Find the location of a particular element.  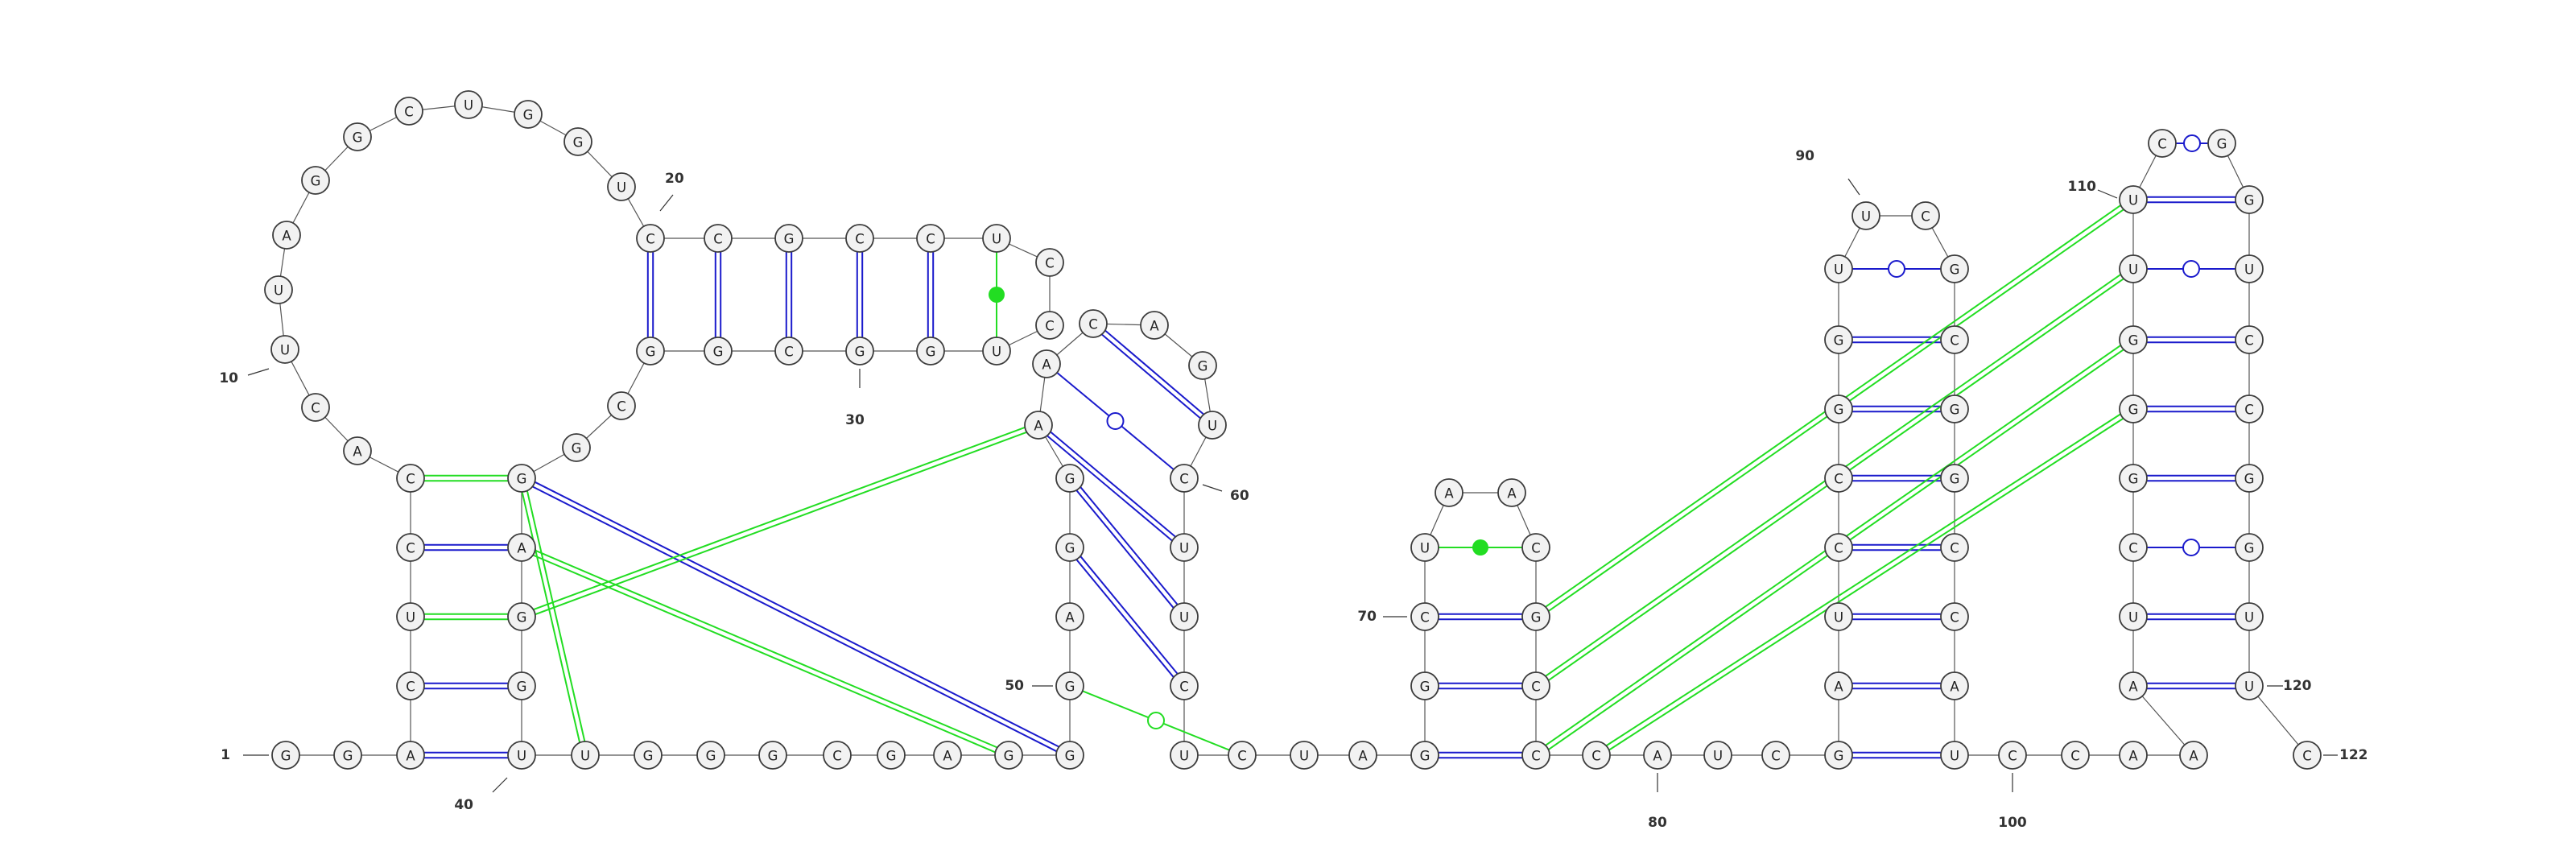

position-label: 80 is located at coordinates (1657, 823).